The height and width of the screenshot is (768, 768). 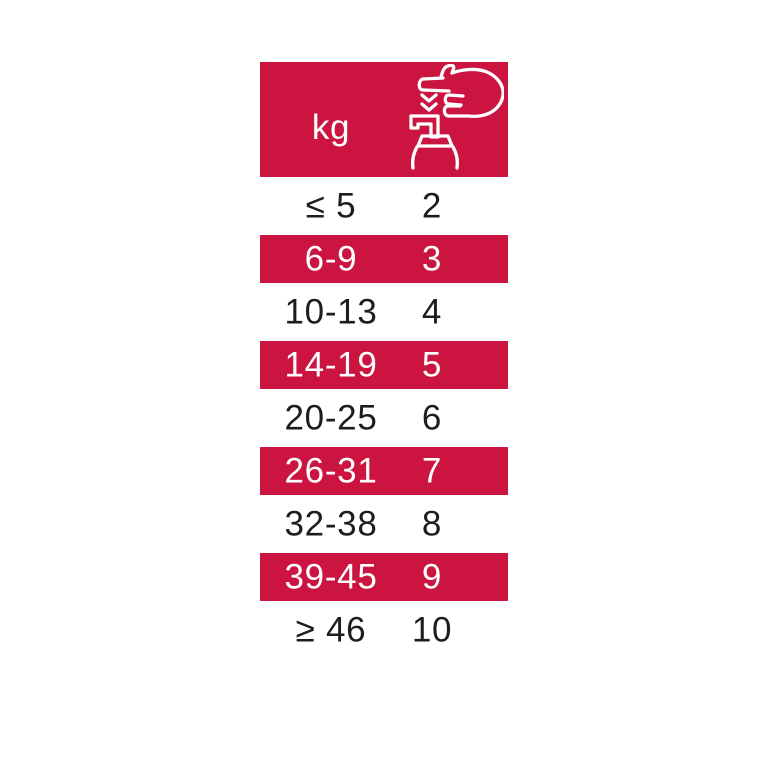 I want to click on hand-press-pump-icon, so click(x=456, y=117).